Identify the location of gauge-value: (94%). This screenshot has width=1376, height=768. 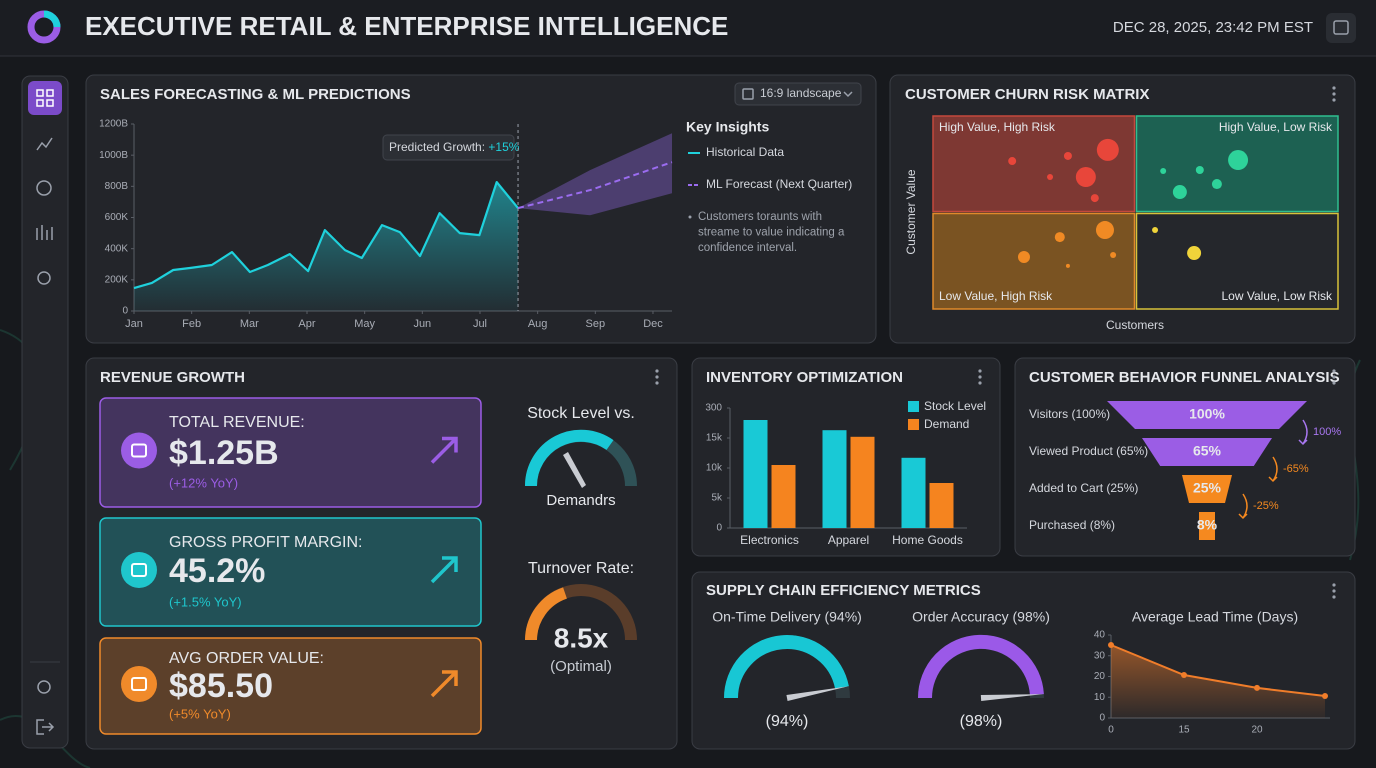
(787, 721).